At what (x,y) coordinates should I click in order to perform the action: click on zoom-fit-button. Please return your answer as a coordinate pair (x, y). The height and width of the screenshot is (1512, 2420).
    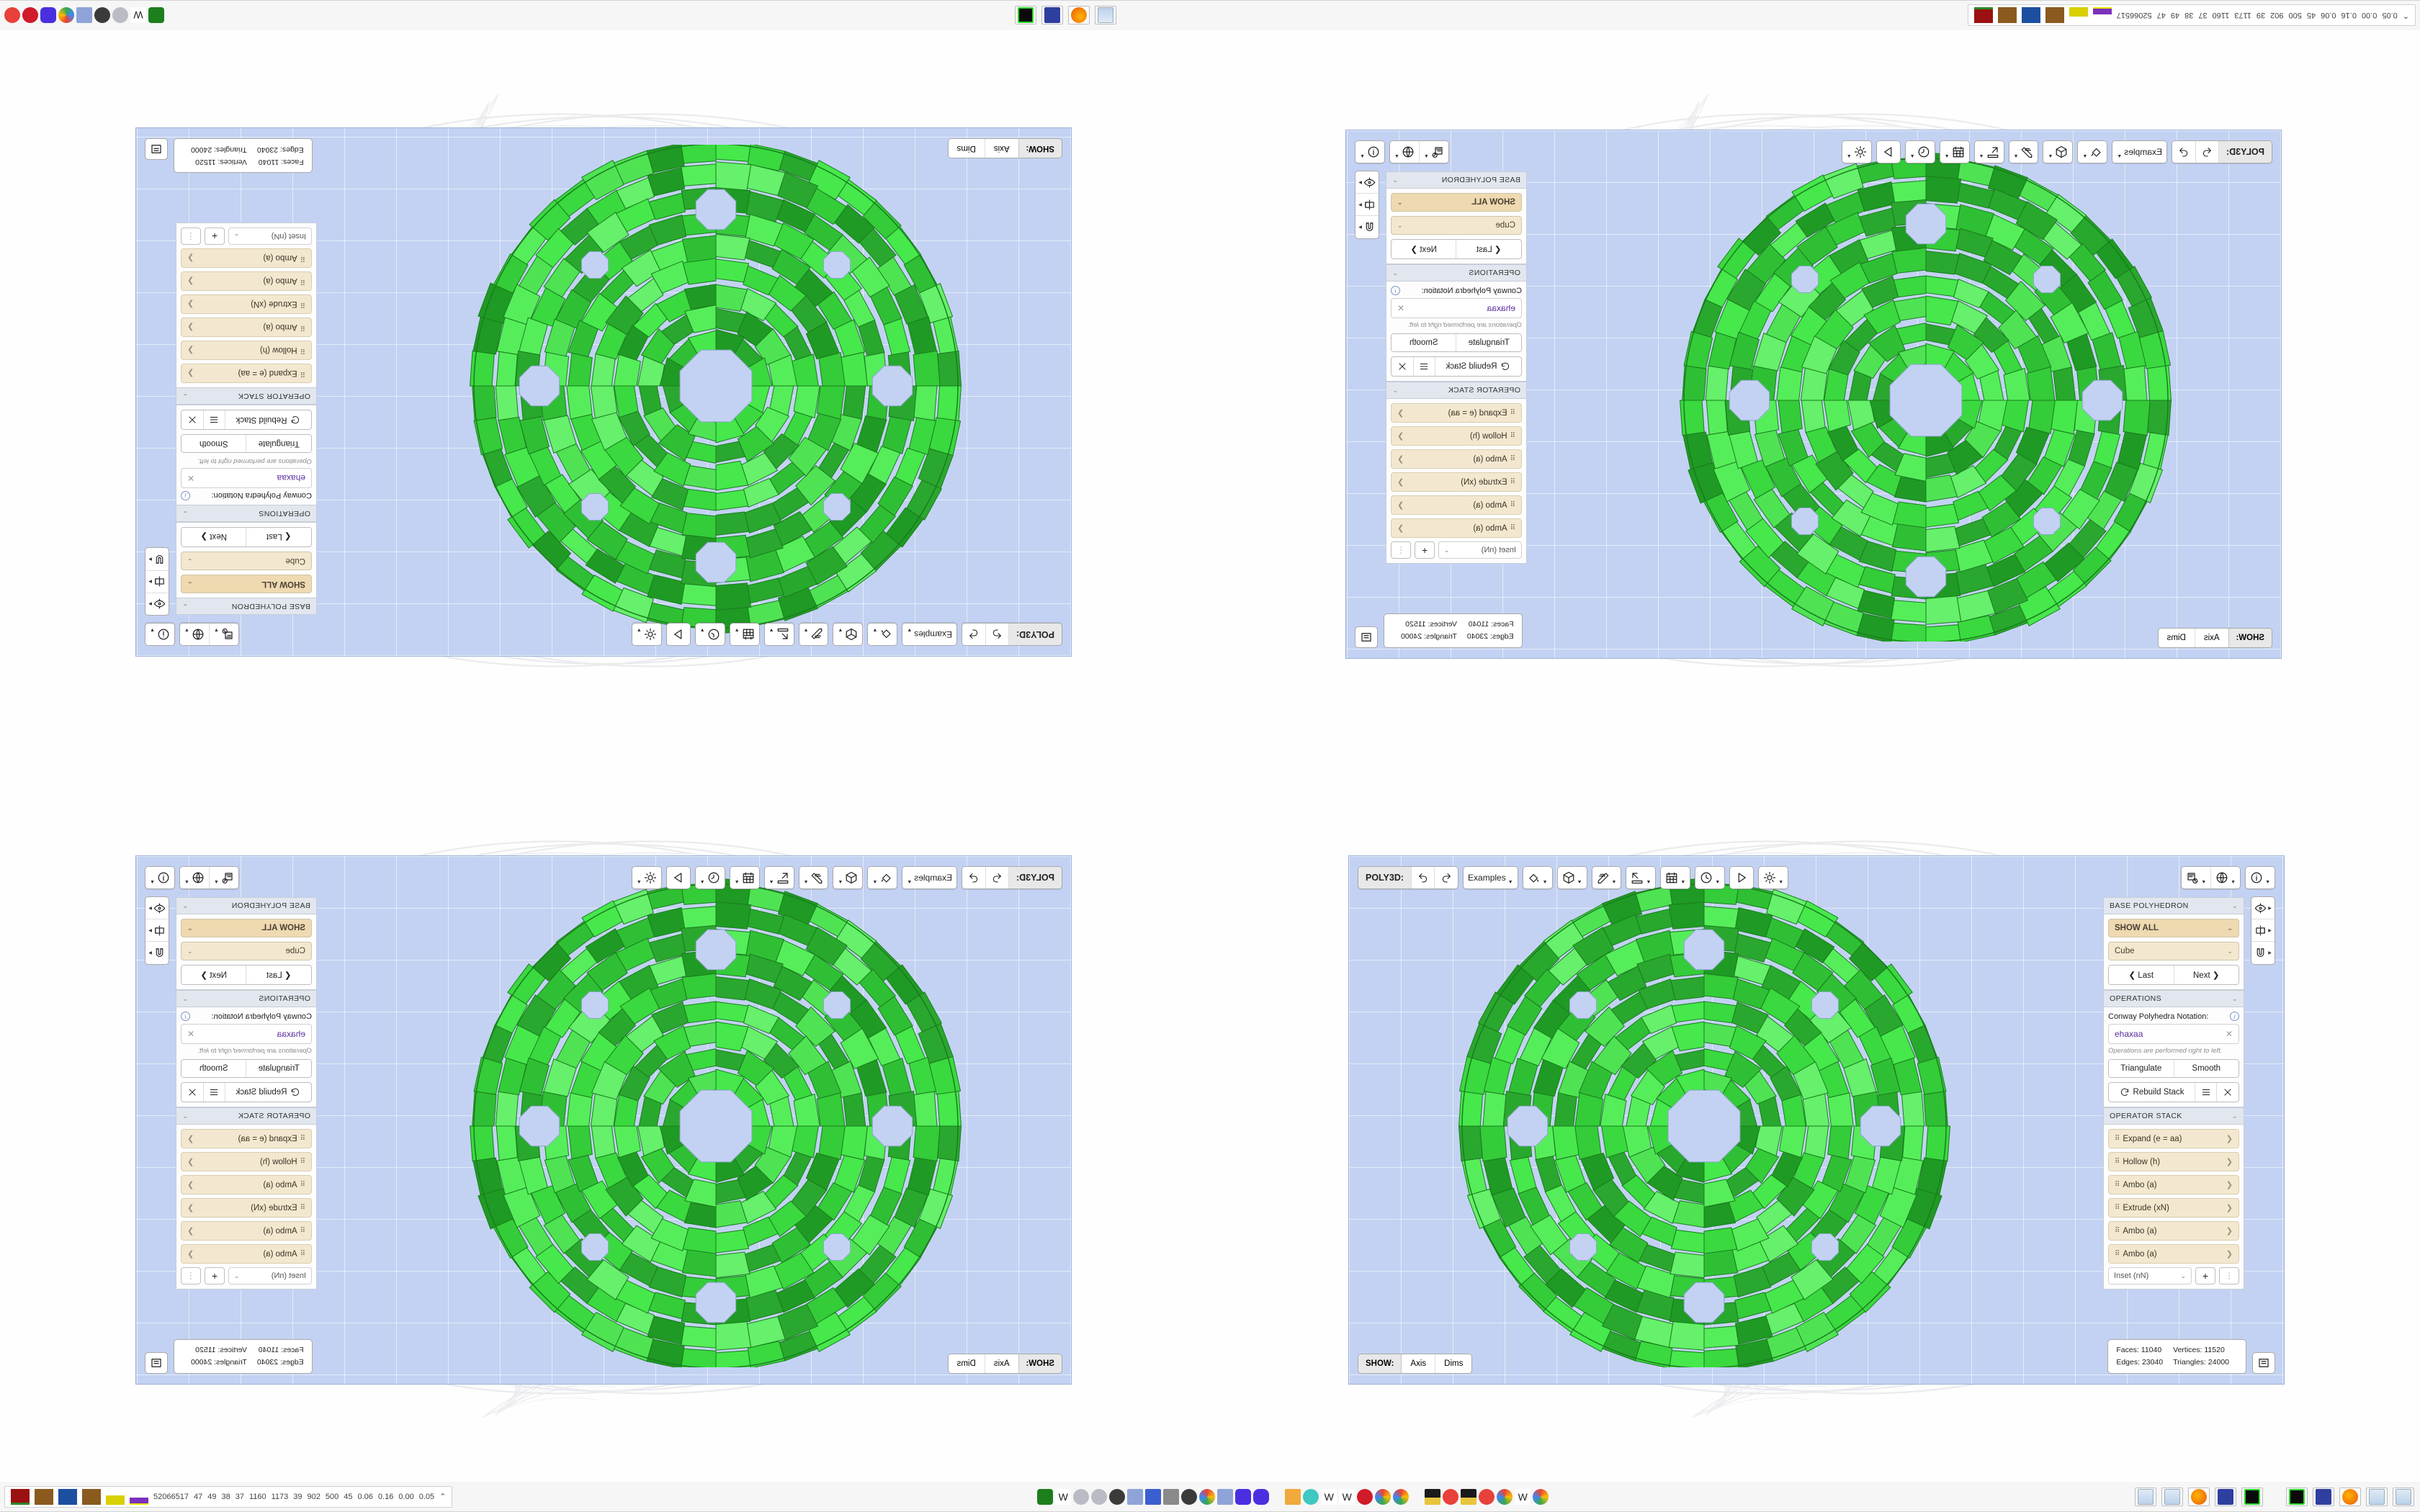
    Looking at the image, I should click on (156, 1363).